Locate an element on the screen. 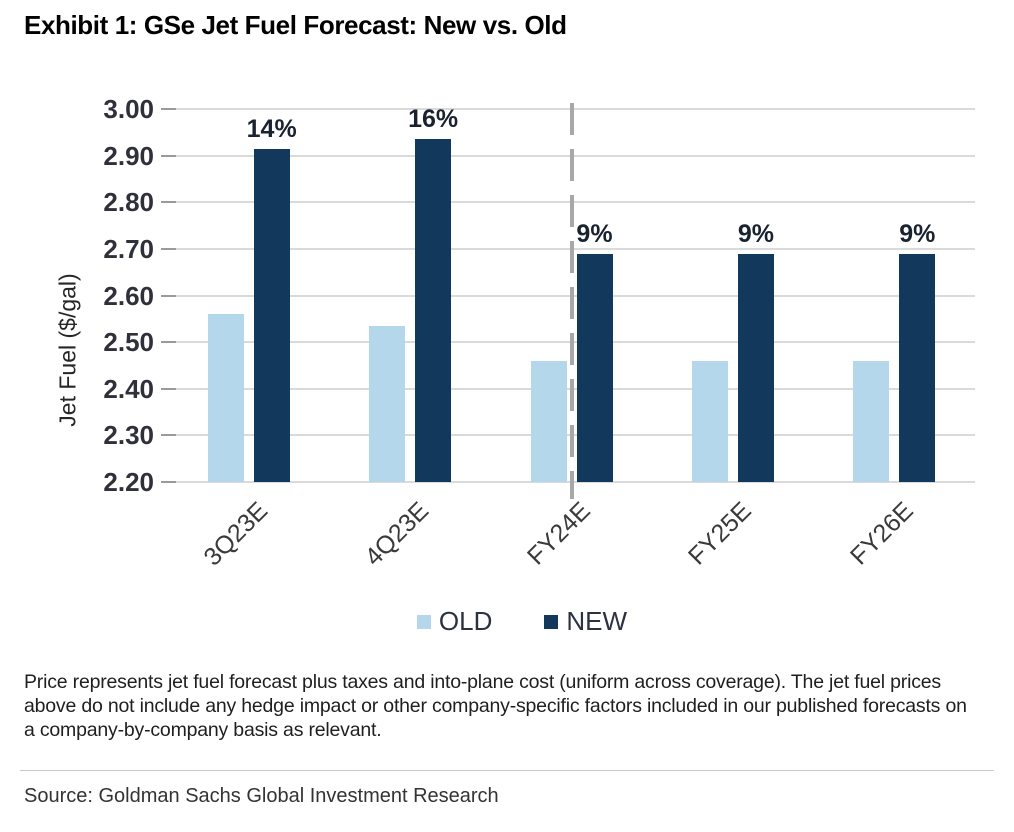 Image resolution: width=1014 pixels, height=832 pixels. legend-label-new: NEW is located at coordinates (597, 621).